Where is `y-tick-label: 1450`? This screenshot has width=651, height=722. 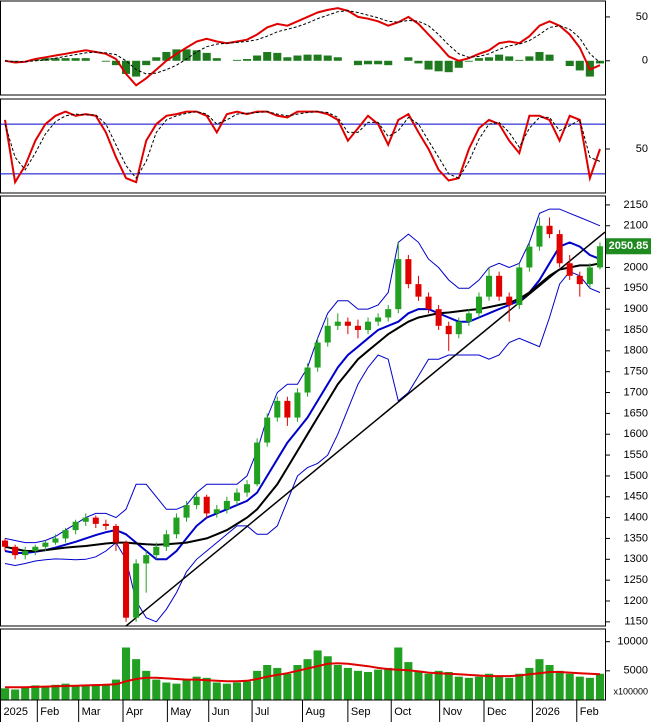 y-tick-label: 1450 is located at coordinates (636, 497).